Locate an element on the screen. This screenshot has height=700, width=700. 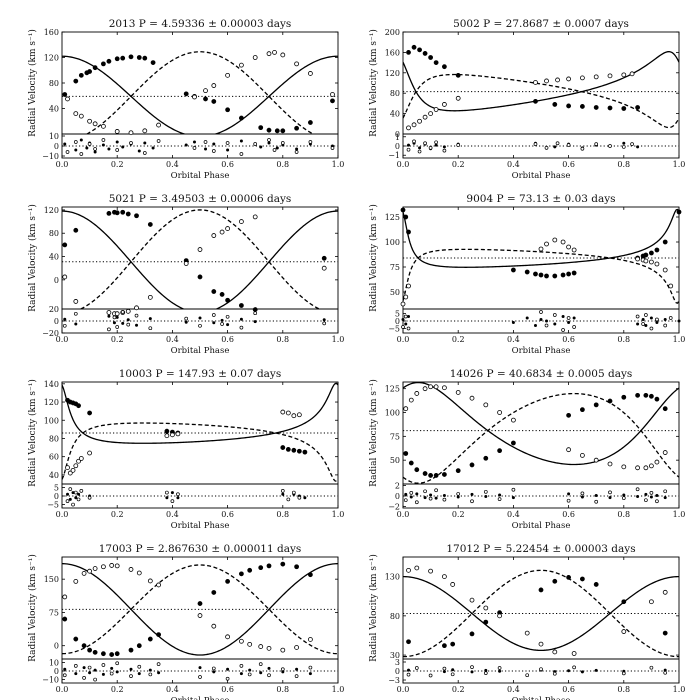
chart-title: 5002 P = 27.8687 ± 0.0007 days is located at coordinates (541, 24).